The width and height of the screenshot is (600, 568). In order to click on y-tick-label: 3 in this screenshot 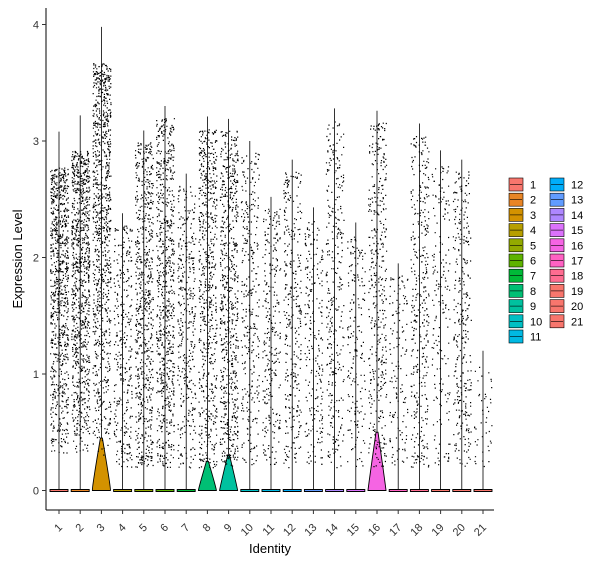, I will do `click(36, 142)`.